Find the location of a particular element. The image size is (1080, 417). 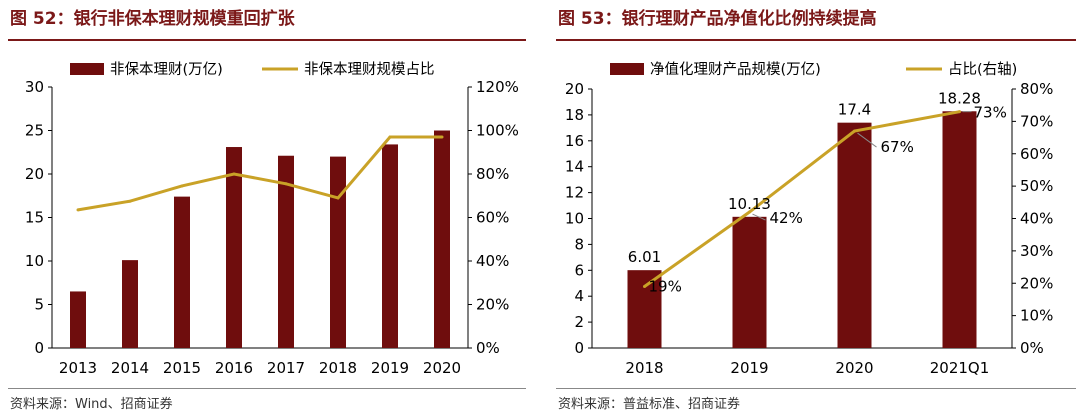

share-value-label: 19% is located at coordinates (665, 286).